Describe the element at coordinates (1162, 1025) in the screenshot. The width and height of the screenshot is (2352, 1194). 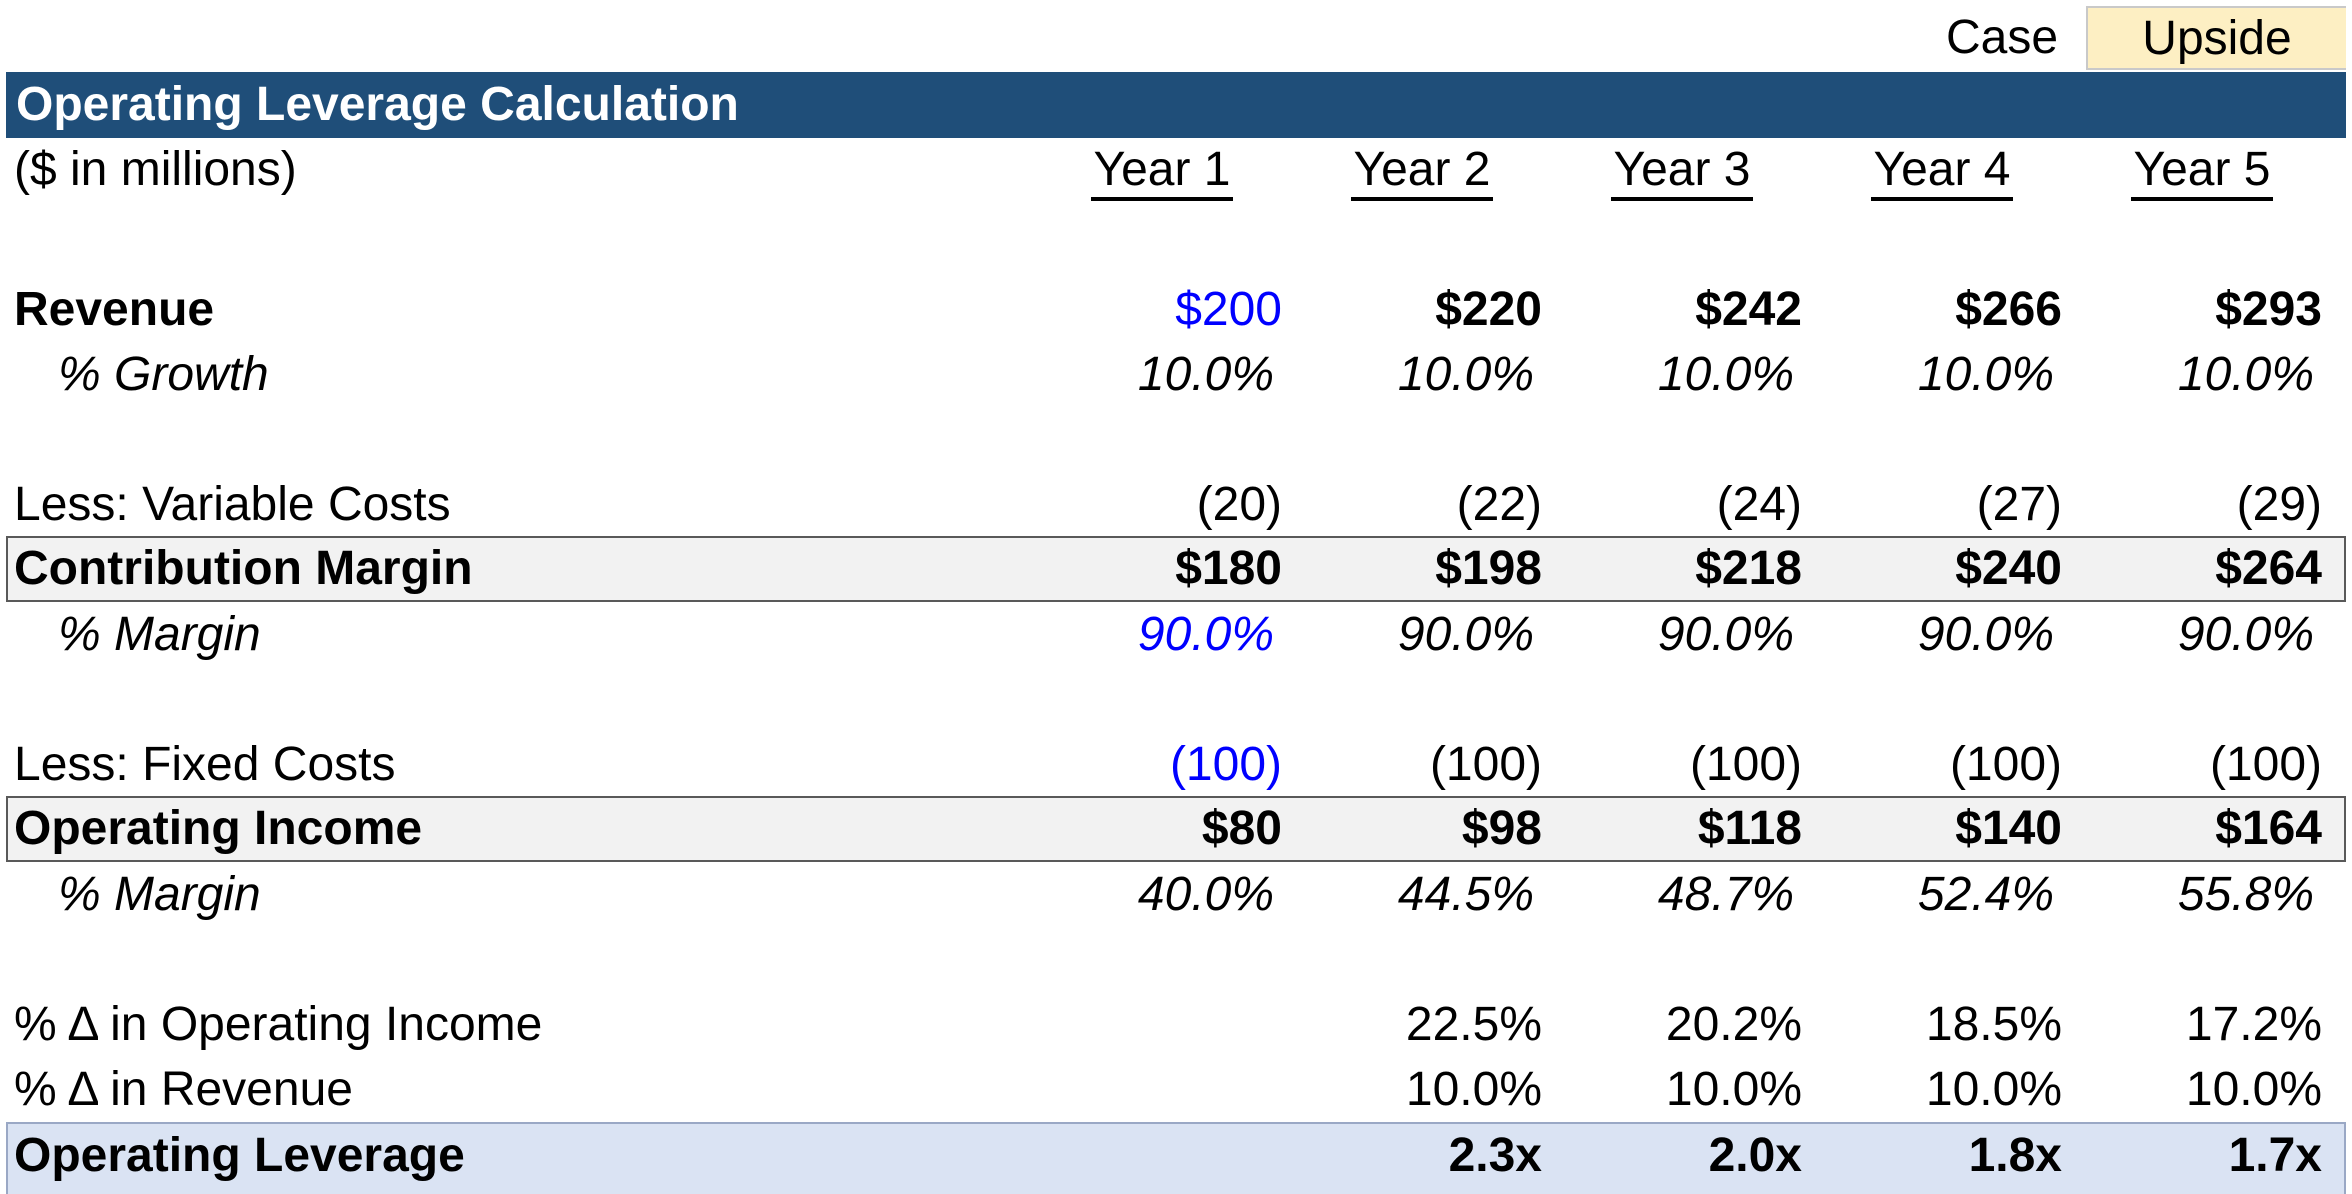
I see `delta-oi-cell-y1` at that location.